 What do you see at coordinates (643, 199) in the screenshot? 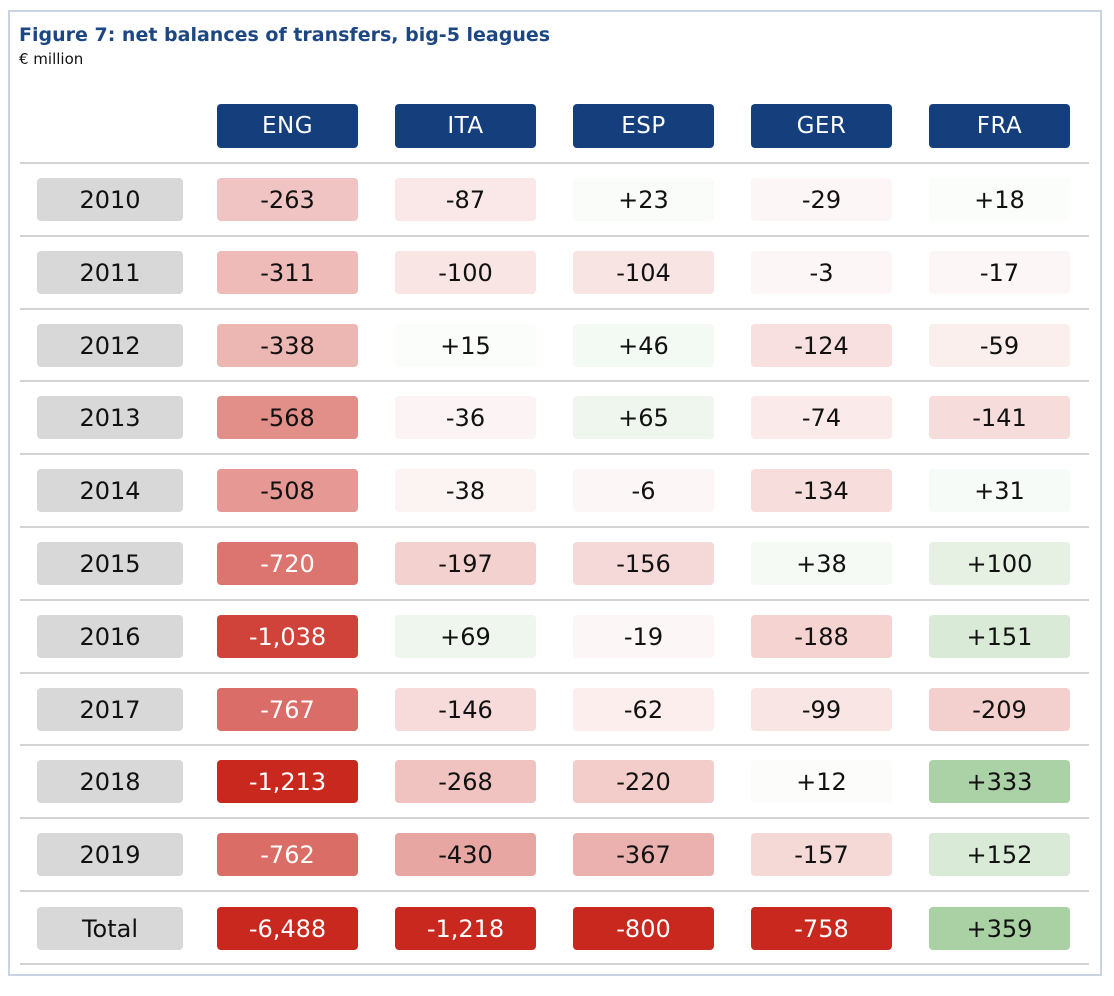
I see `value-cell-esp-2010: +23` at bounding box center [643, 199].